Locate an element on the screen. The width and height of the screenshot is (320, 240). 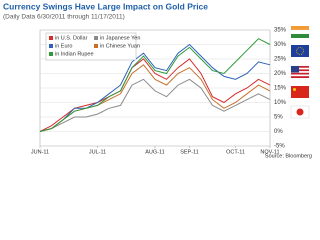
x-tick-label: SEP-11 is located at coordinates (189, 152).